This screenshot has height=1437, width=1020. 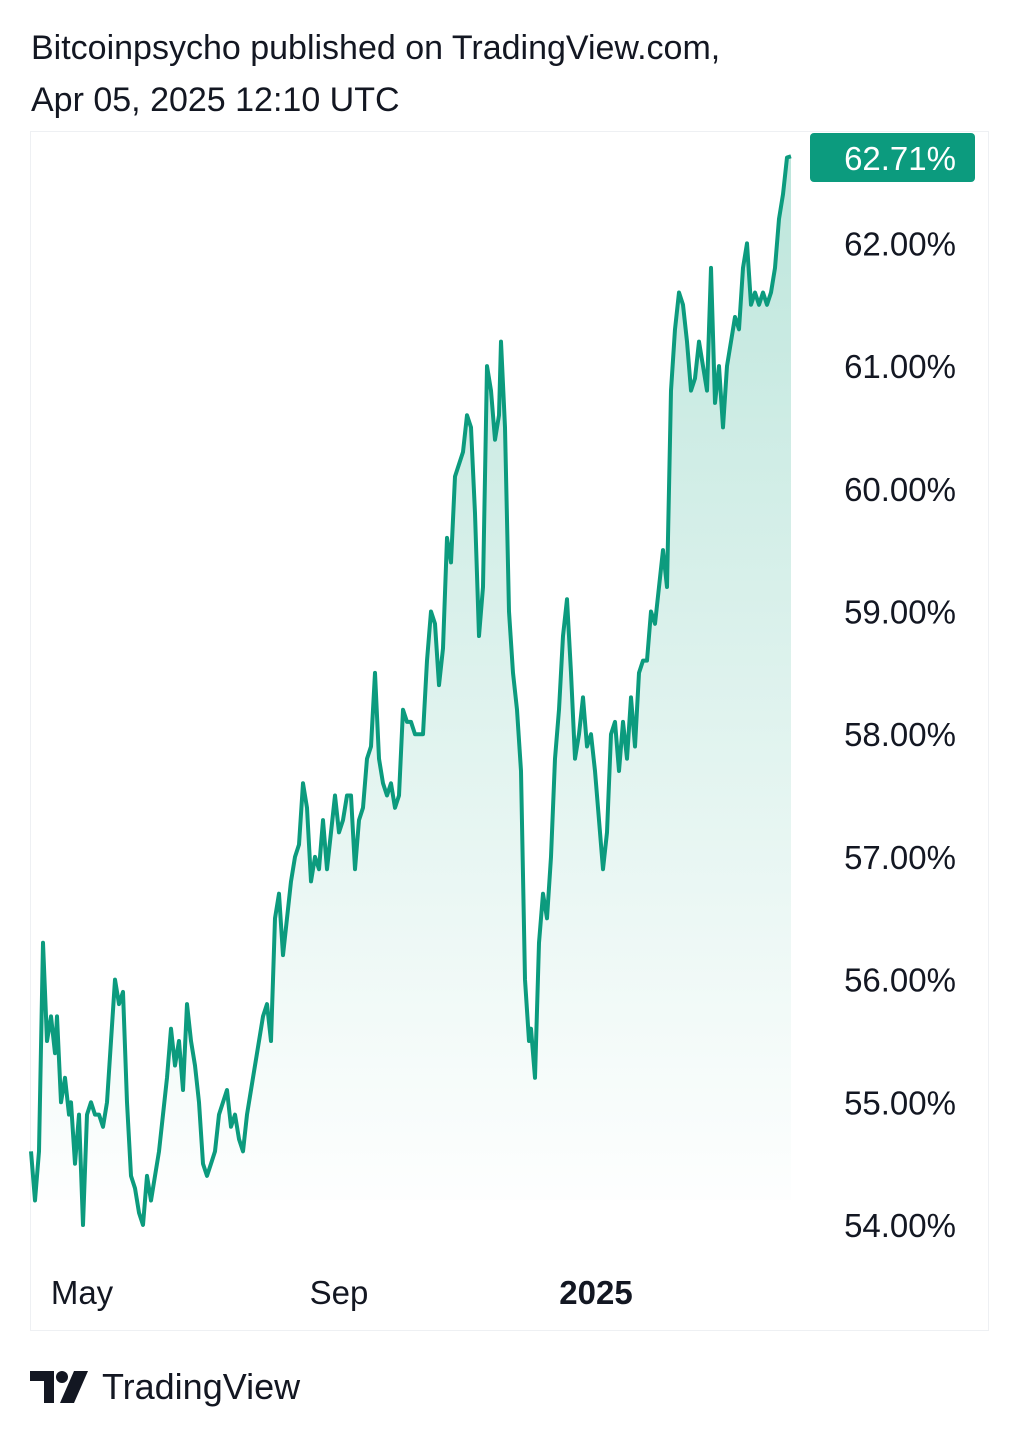 What do you see at coordinates (900, 857) in the screenshot?
I see `y-tick-label: 57.00%` at bounding box center [900, 857].